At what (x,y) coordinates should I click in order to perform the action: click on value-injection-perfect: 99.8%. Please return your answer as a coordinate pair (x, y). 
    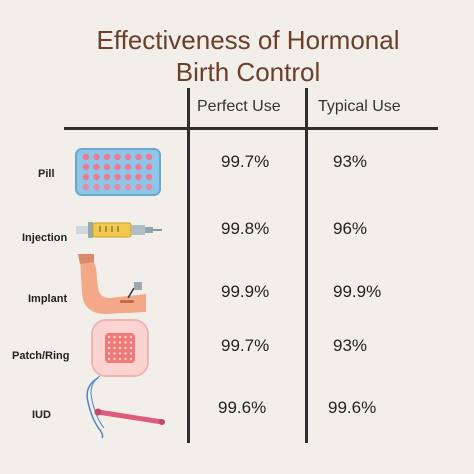
    Looking at the image, I should click on (245, 228).